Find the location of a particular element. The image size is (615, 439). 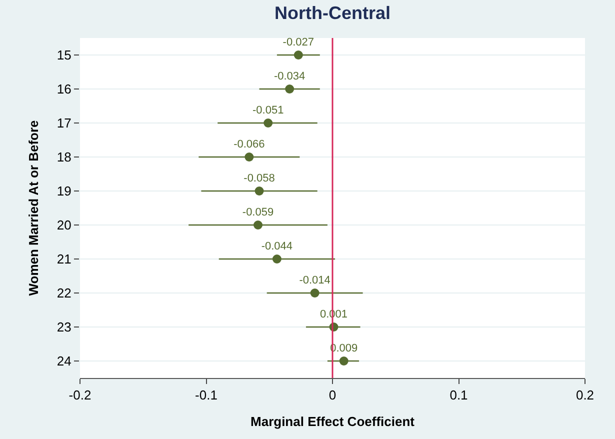

y-axis-title: Women Married At or Before is located at coordinates (33, 208).